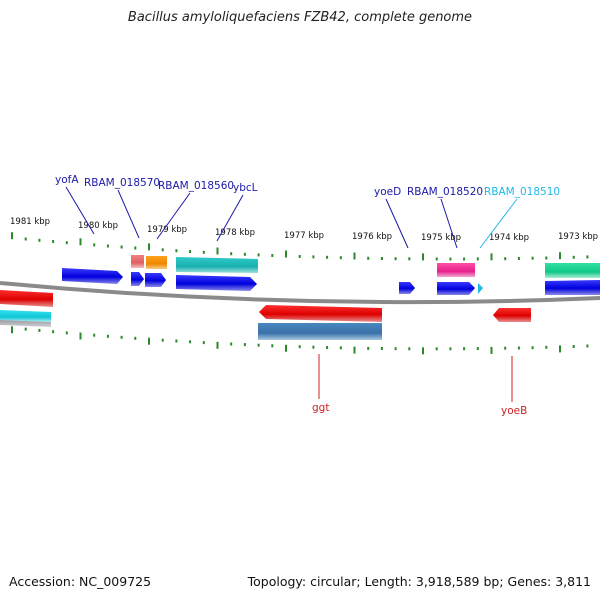 Image resolution: width=600 pixels, height=600 pixels. What do you see at coordinates (122, 183) in the screenshot?
I see `gene-label-rbam-018570: RBAM_018570` at bounding box center [122, 183].